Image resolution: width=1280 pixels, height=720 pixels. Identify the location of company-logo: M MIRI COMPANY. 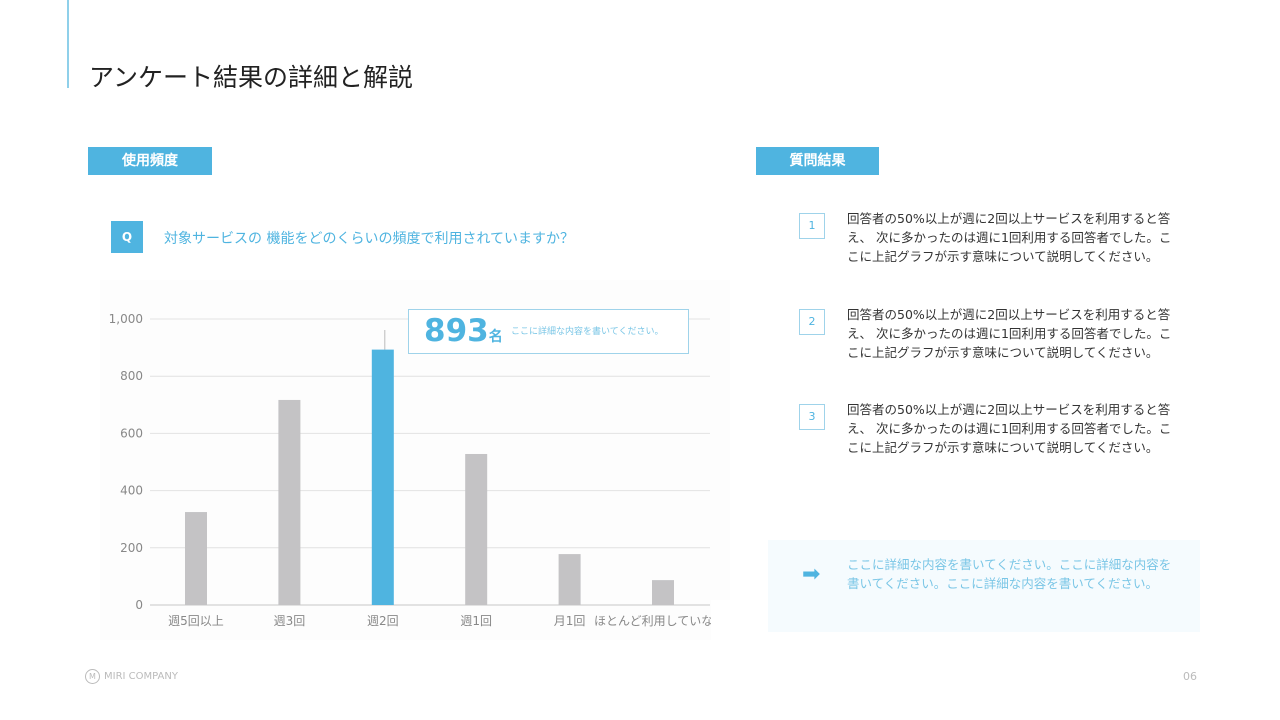
(131, 676).